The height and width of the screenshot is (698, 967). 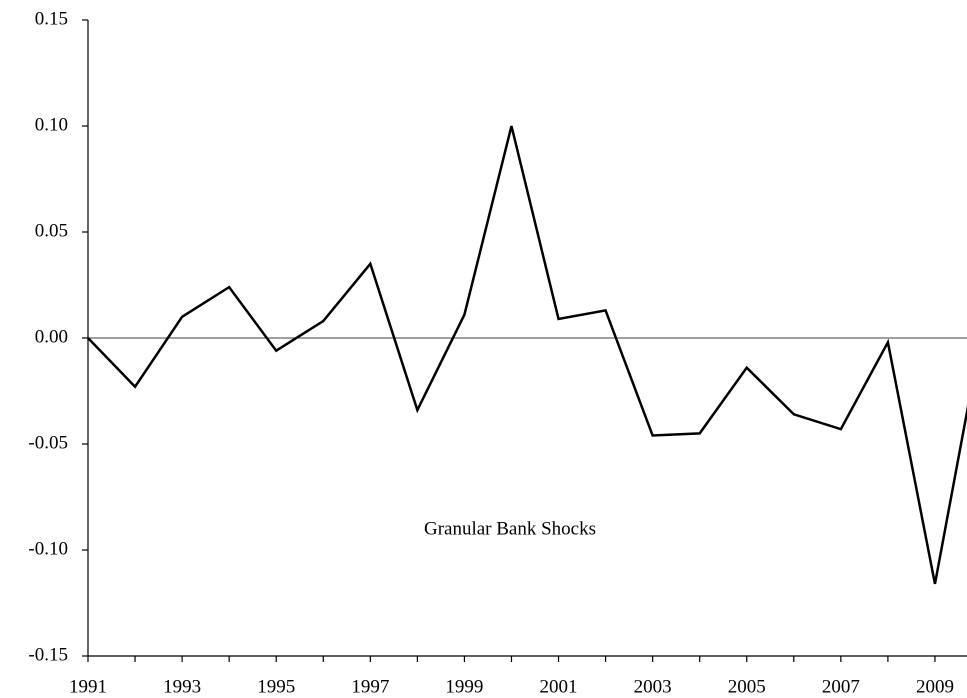 What do you see at coordinates (182, 686) in the screenshot?
I see `x-tick-label: 1993` at bounding box center [182, 686].